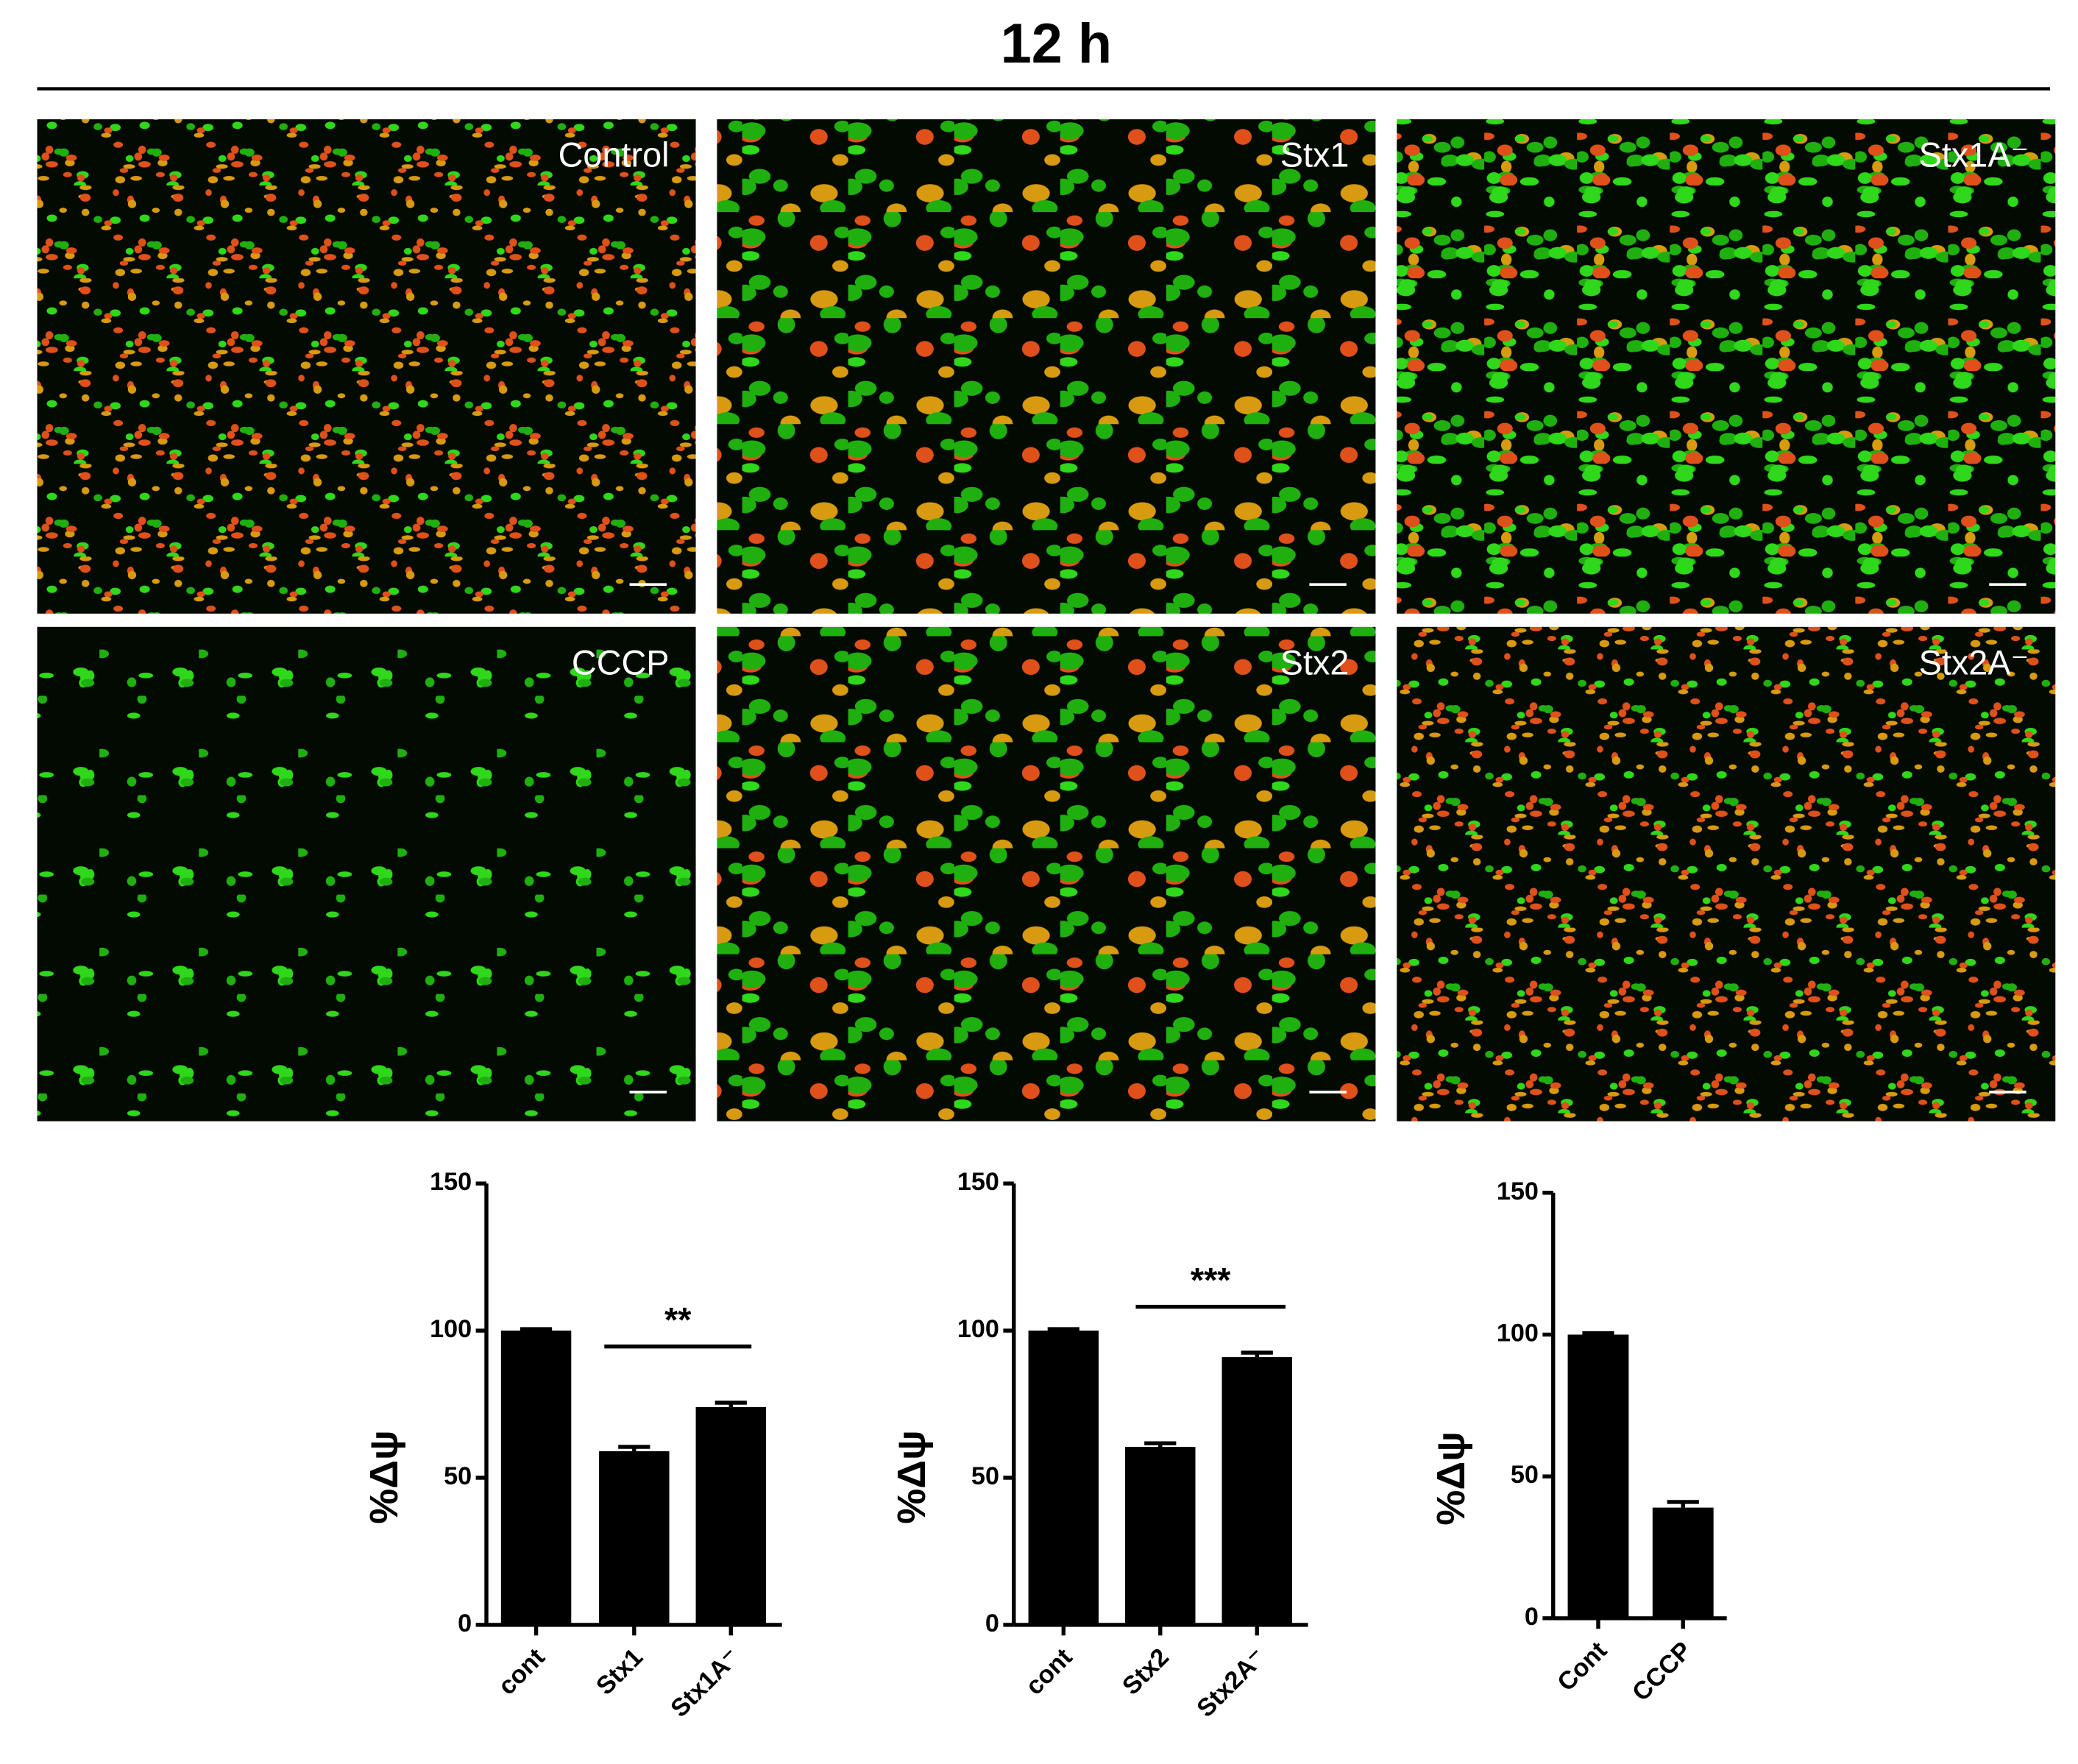 The width and height of the screenshot is (2078, 1764). What do you see at coordinates (614, 155) in the screenshot?
I see `panel-label: Control` at bounding box center [614, 155].